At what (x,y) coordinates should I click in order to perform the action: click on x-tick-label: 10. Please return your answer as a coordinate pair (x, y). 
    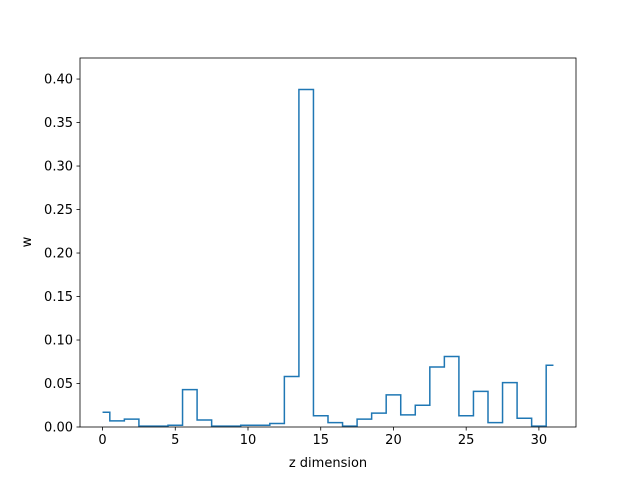
    Looking at the image, I should click on (248, 440).